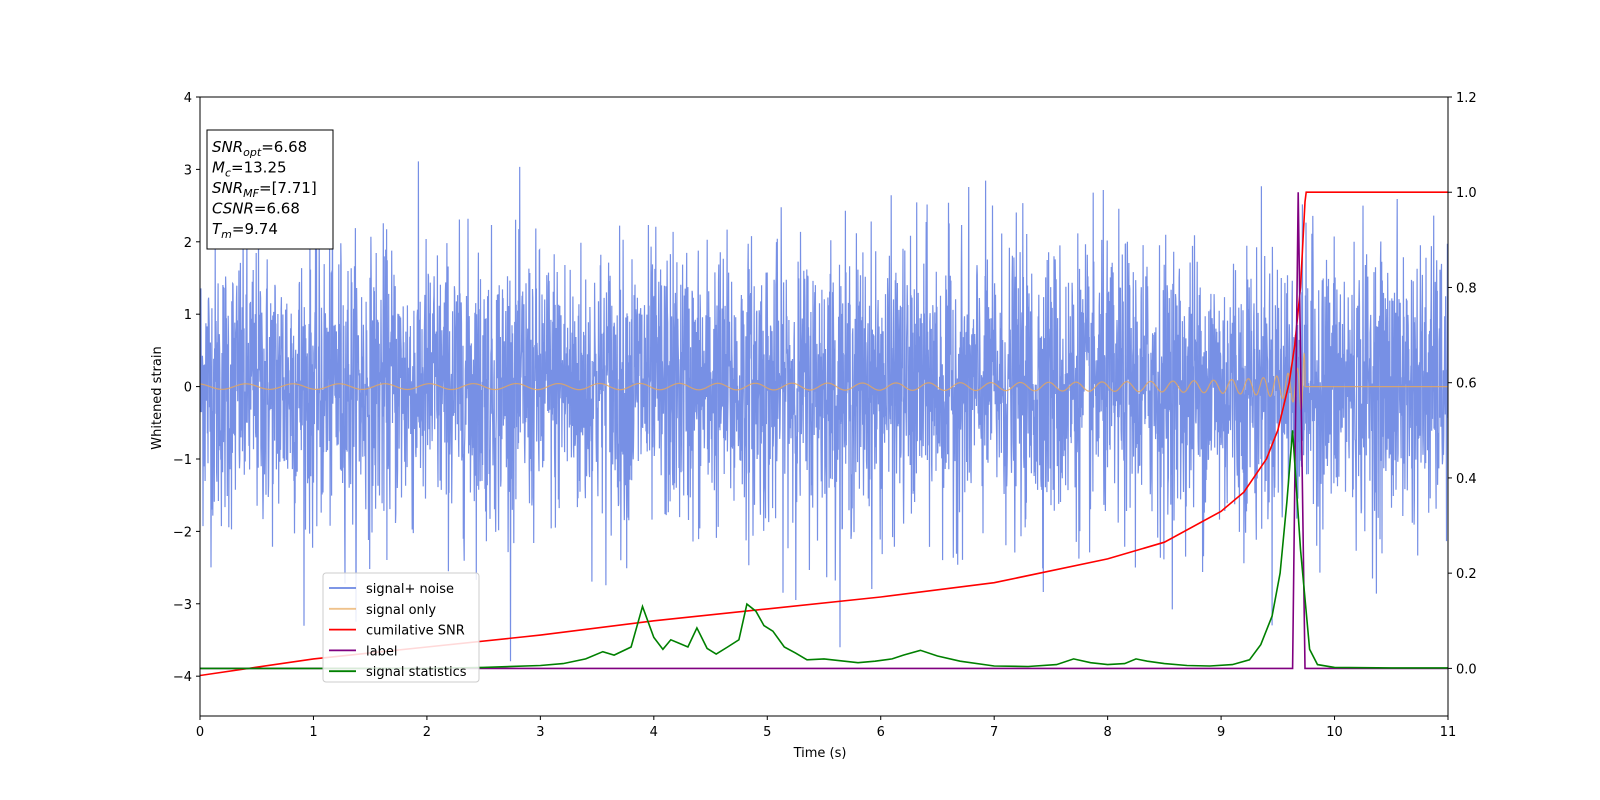  What do you see at coordinates (427, 732) in the screenshot?
I see `x-tick-label: 2` at bounding box center [427, 732].